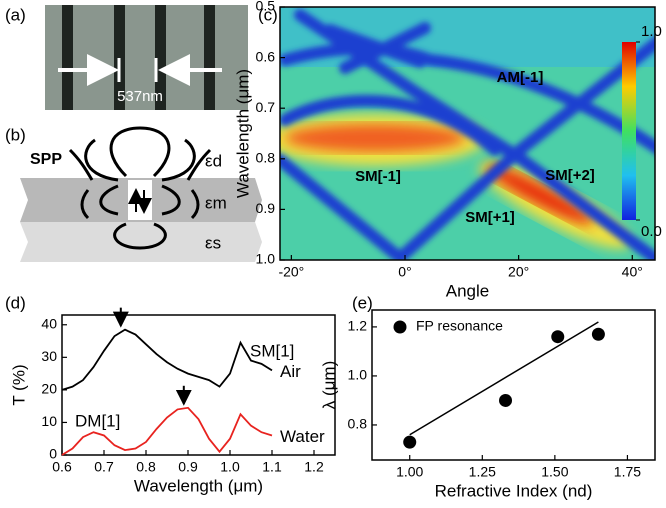  Describe the element at coordinates (53, 454) in the screenshot. I see `y-tick-label: 0` at that location.